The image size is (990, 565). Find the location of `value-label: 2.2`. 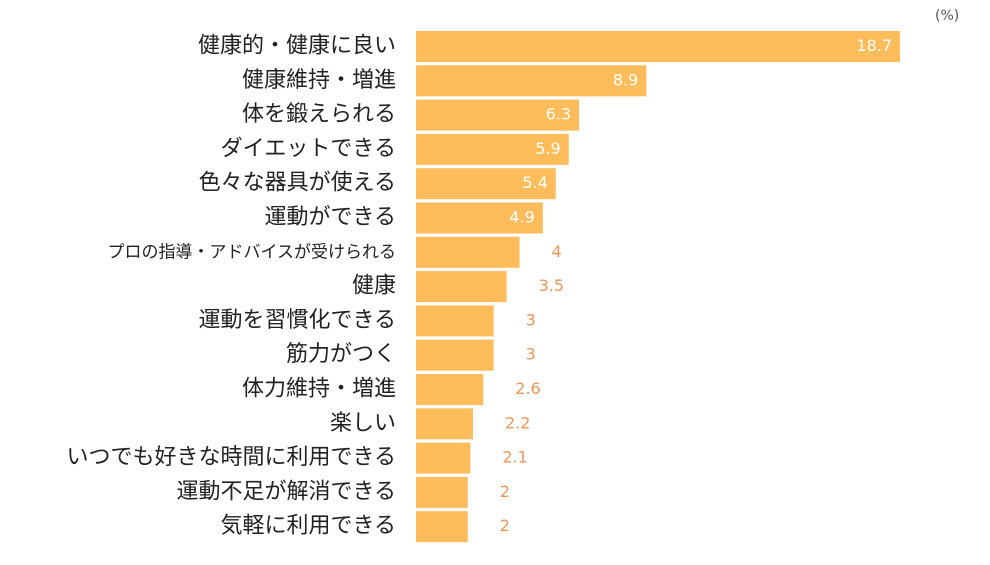

value-label: 2.2 is located at coordinates (517, 422).